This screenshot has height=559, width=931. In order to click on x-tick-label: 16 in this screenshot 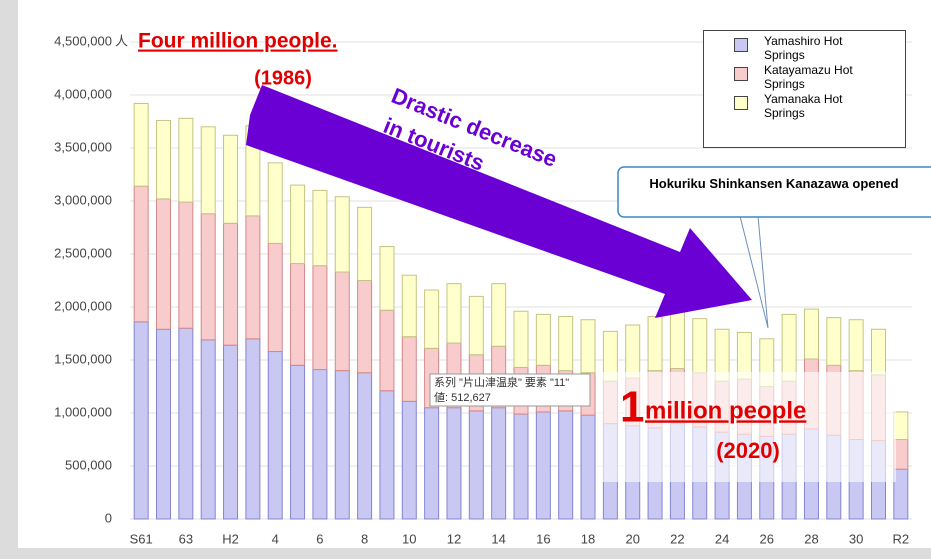, I will do `click(543, 538)`.